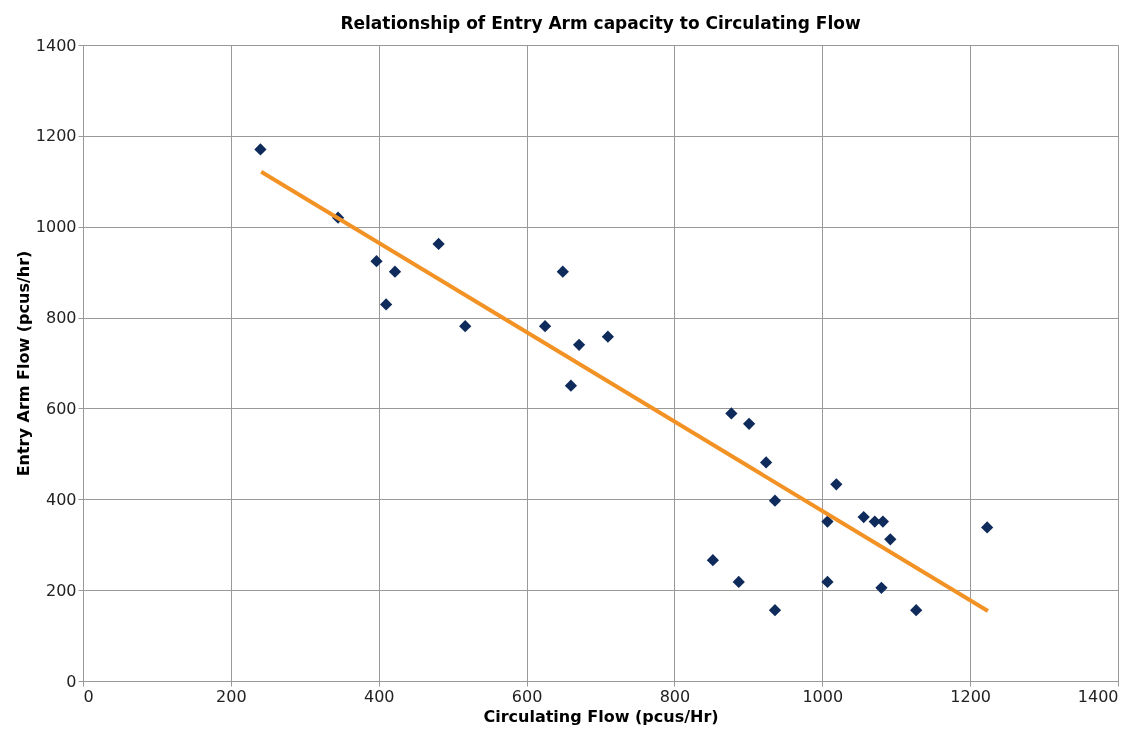 This screenshot has height=739, width=1134. What do you see at coordinates (88, 696) in the screenshot?
I see `x-tick-label: 0` at bounding box center [88, 696].